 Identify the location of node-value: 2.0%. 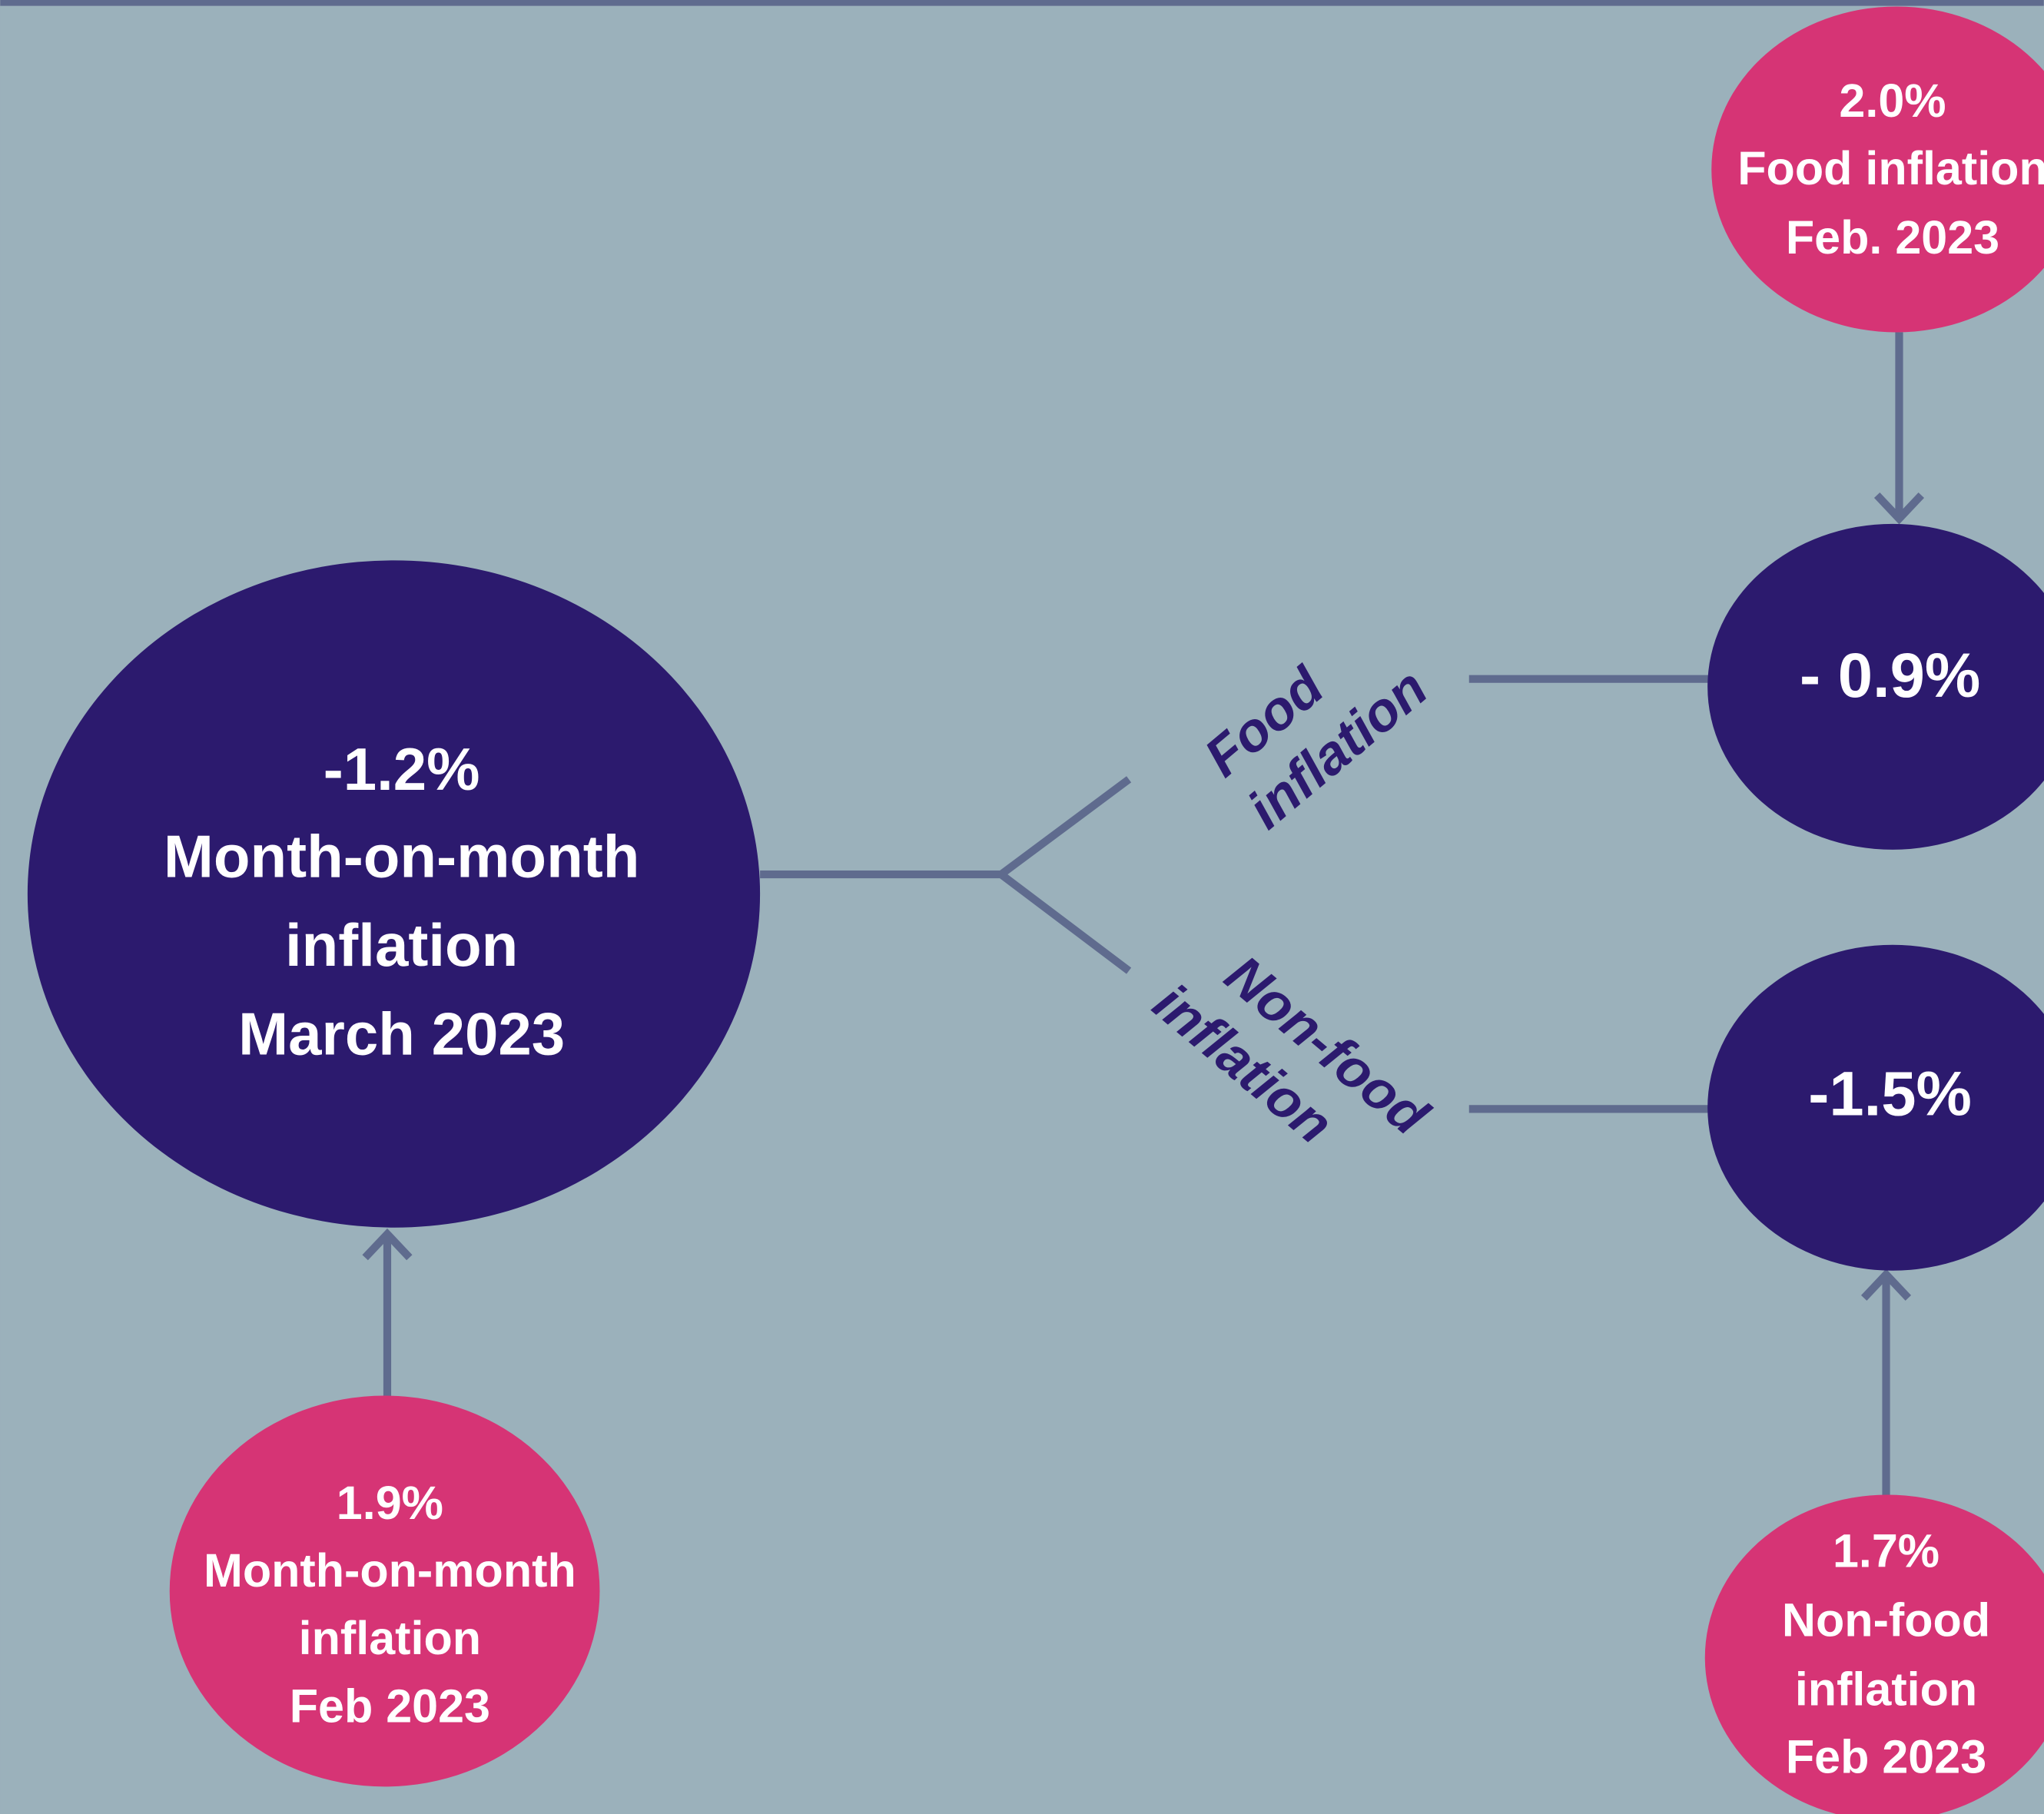
(1892, 101).